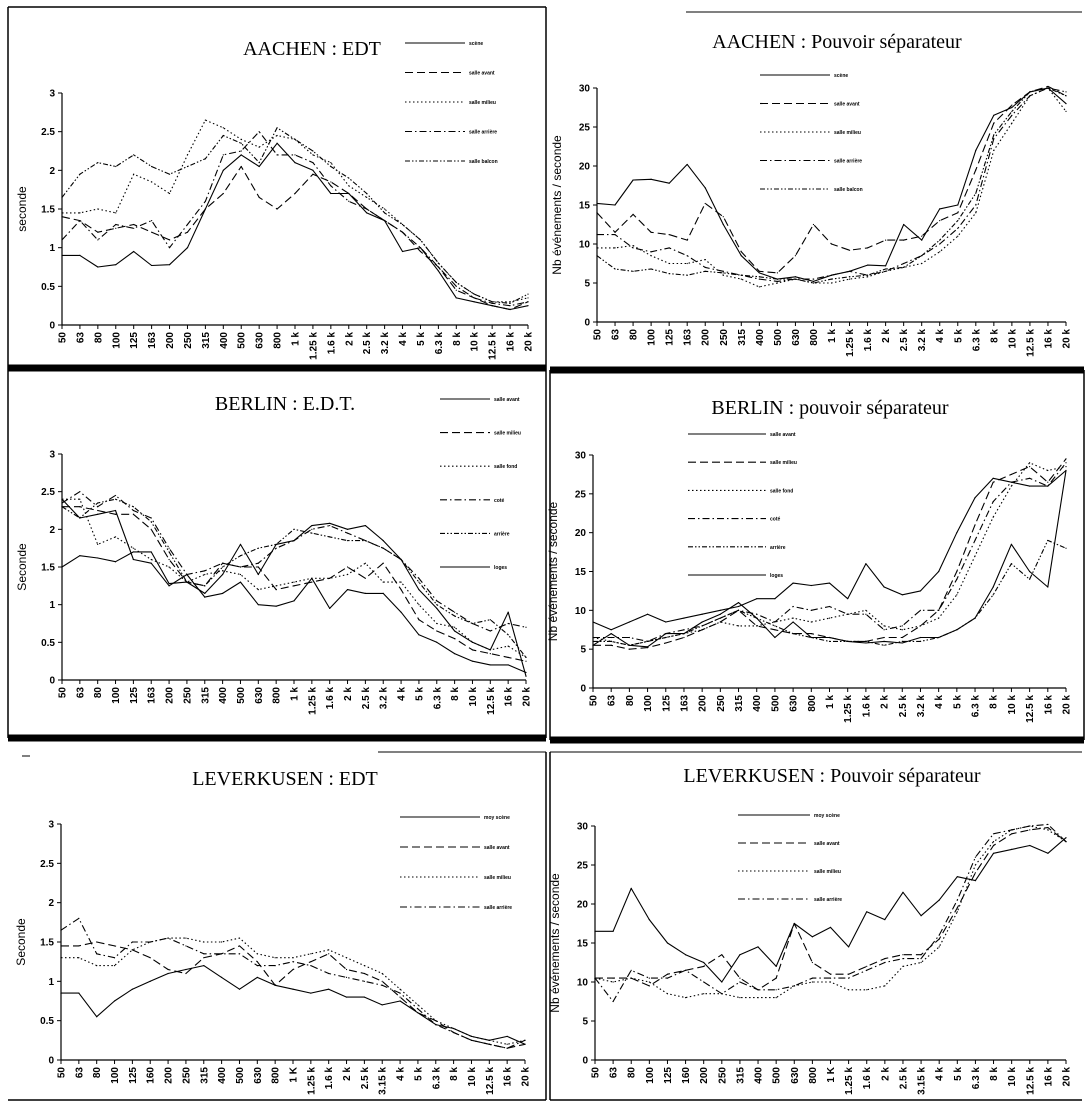 This screenshot has height=1105, width=1086. Describe the element at coordinates (51, 825) in the screenshot. I see `y-tick-label: 3` at that location.